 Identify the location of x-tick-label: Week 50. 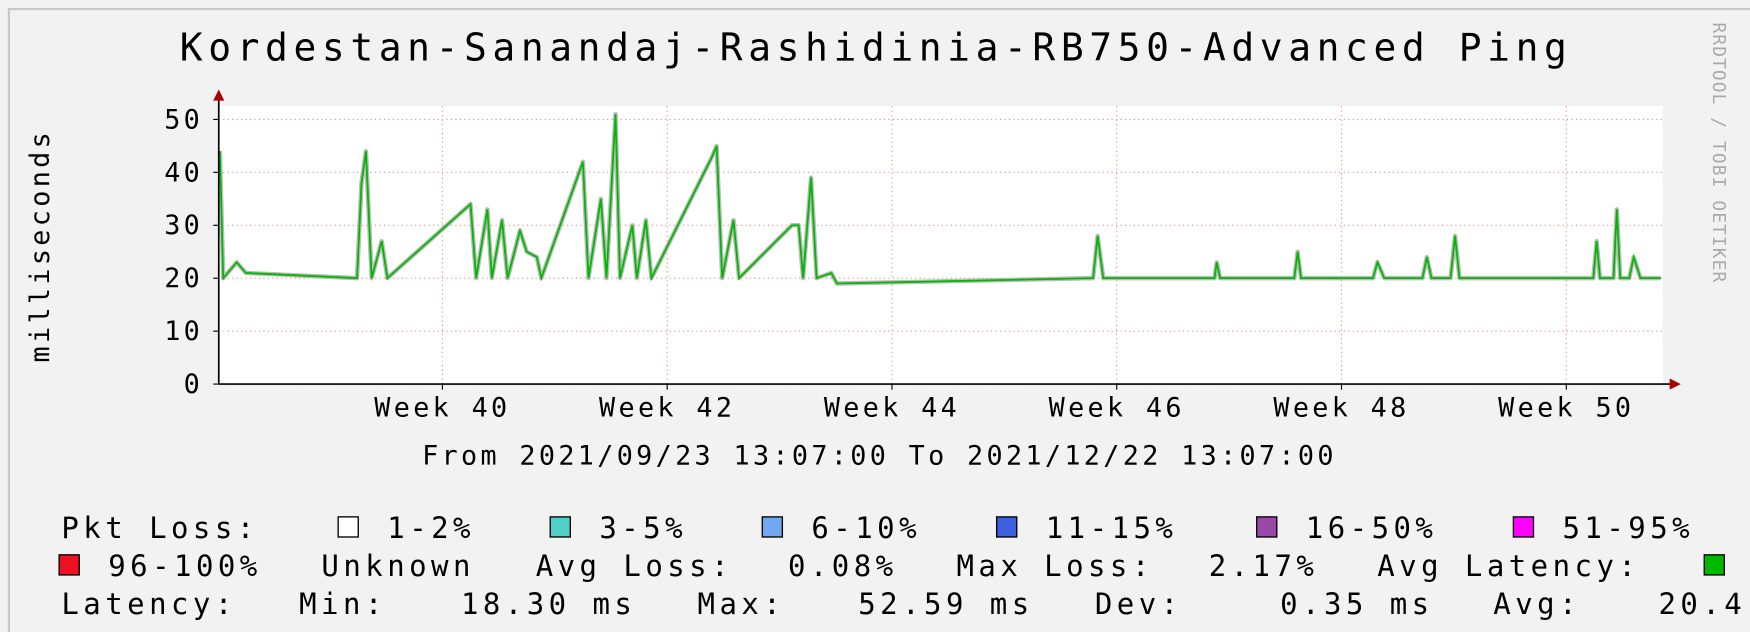
(1566, 407).